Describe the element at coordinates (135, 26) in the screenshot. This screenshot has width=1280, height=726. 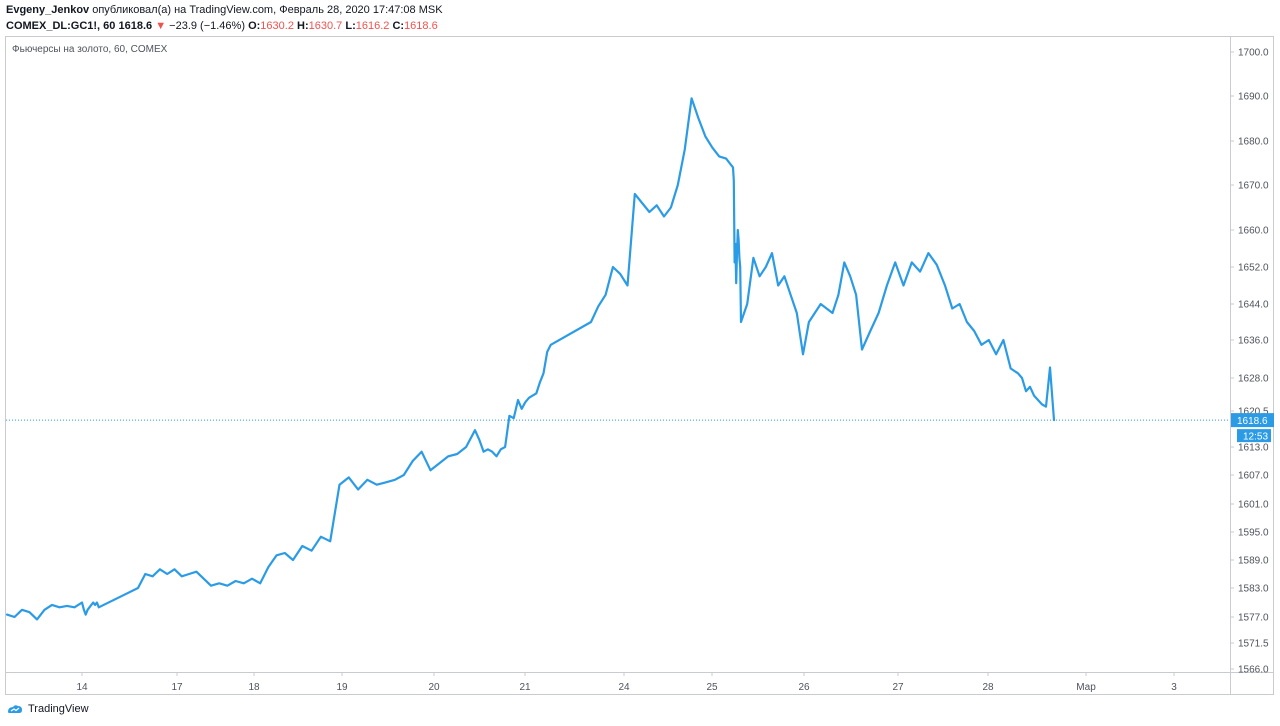
I see `last-price: 1618.6` at that location.